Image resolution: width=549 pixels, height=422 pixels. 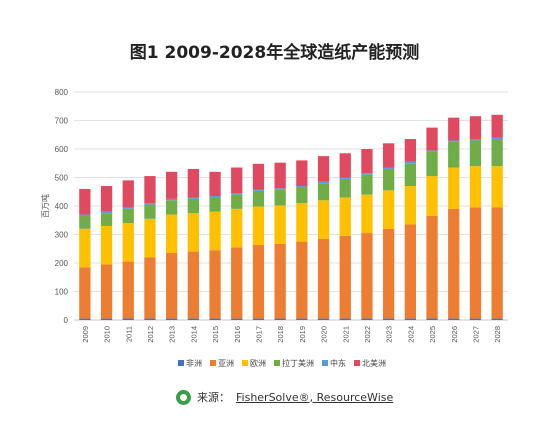 I want to click on legend-label: 亚洲, so click(x=226, y=363).